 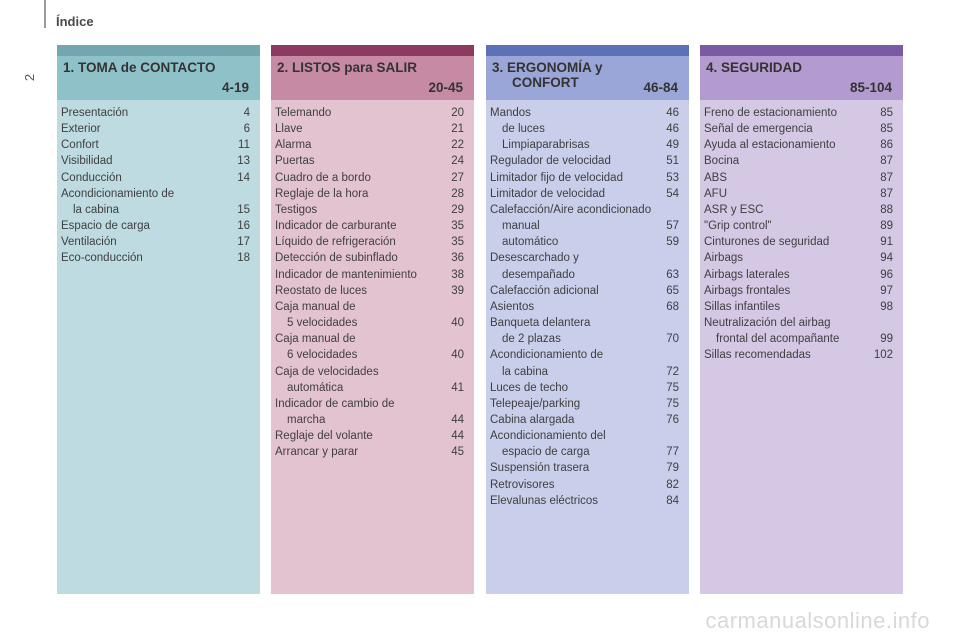 I want to click on toc-entry: Conducción 14, so click(x=155, y=178).